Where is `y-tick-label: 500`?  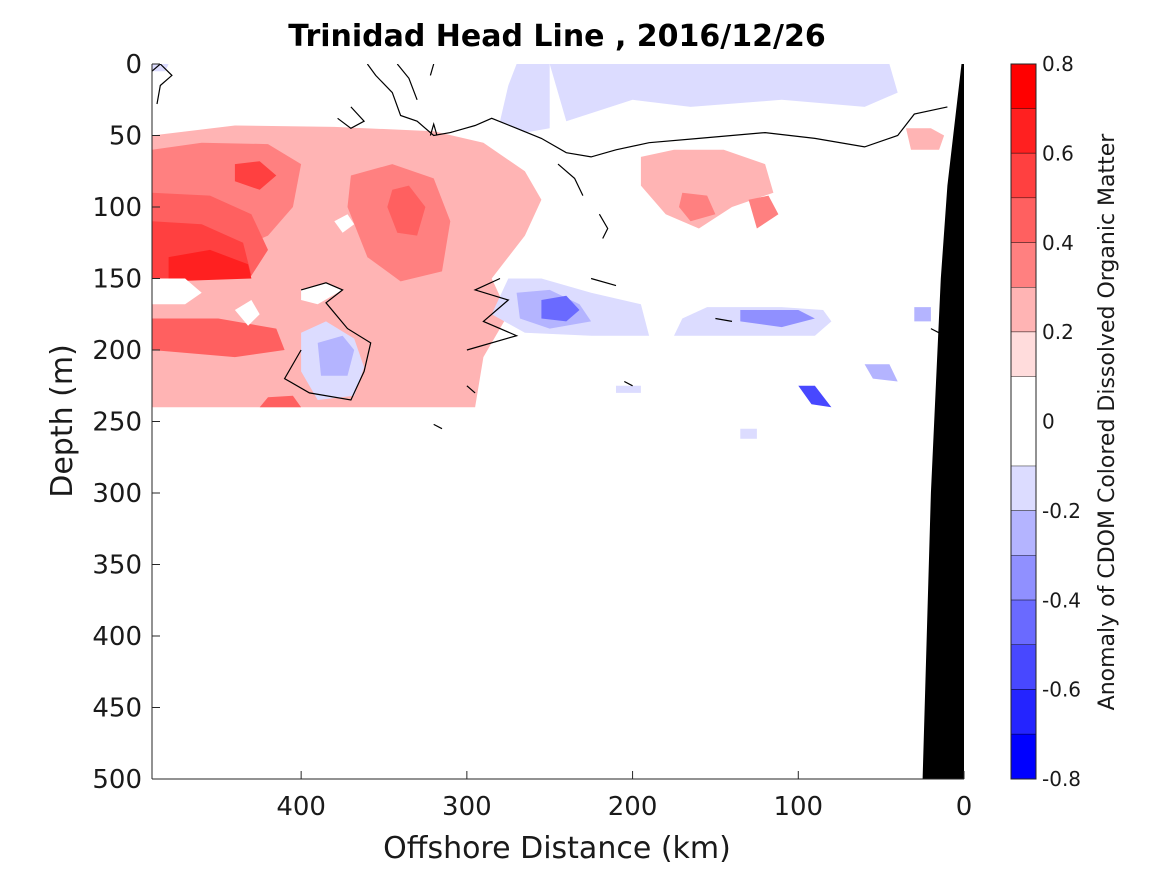
y-tick-label: 500 is located at coordinates (117, 780).